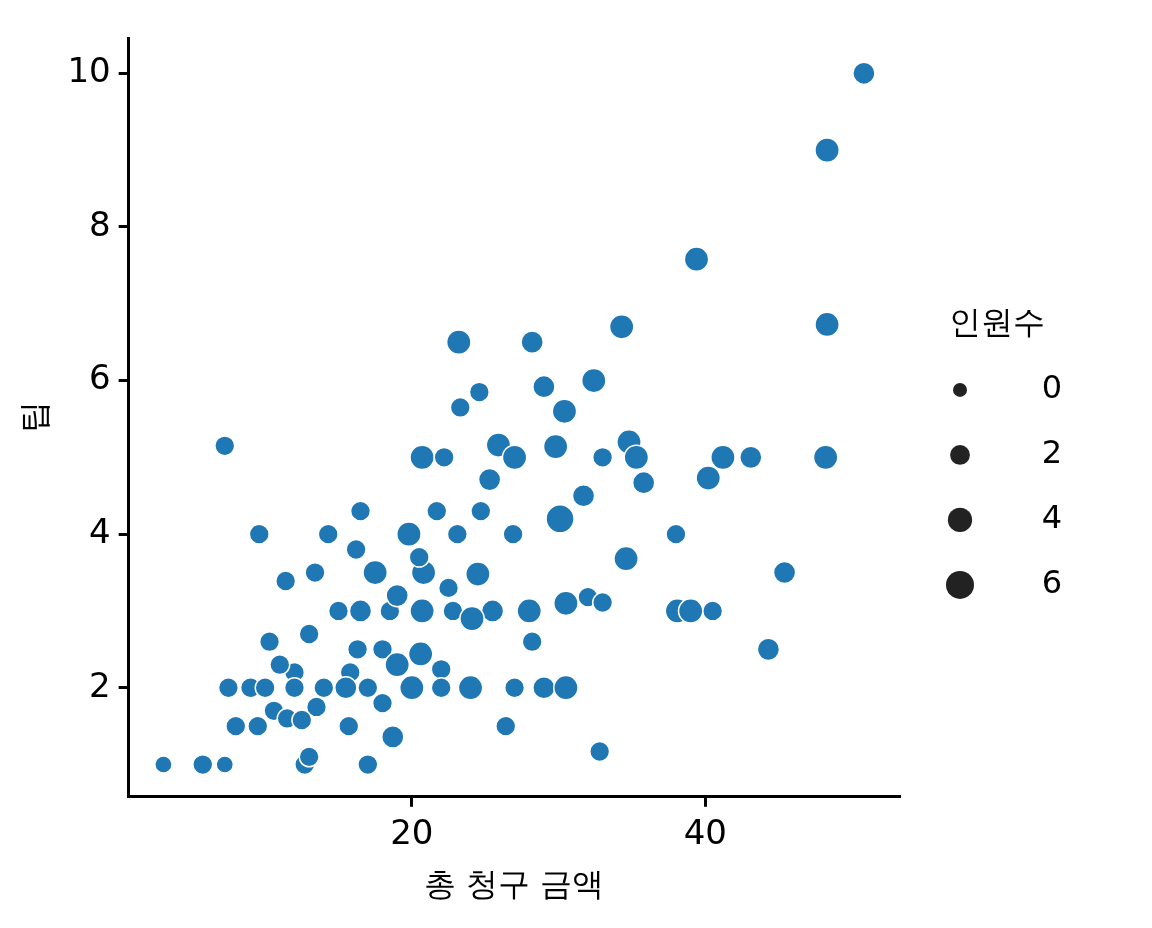 The image size is (1152, 928). What do you see at coordinates (1052, 387) in the screenshot?
I see `legend-label: 0` at bounding box center [1052, 387].